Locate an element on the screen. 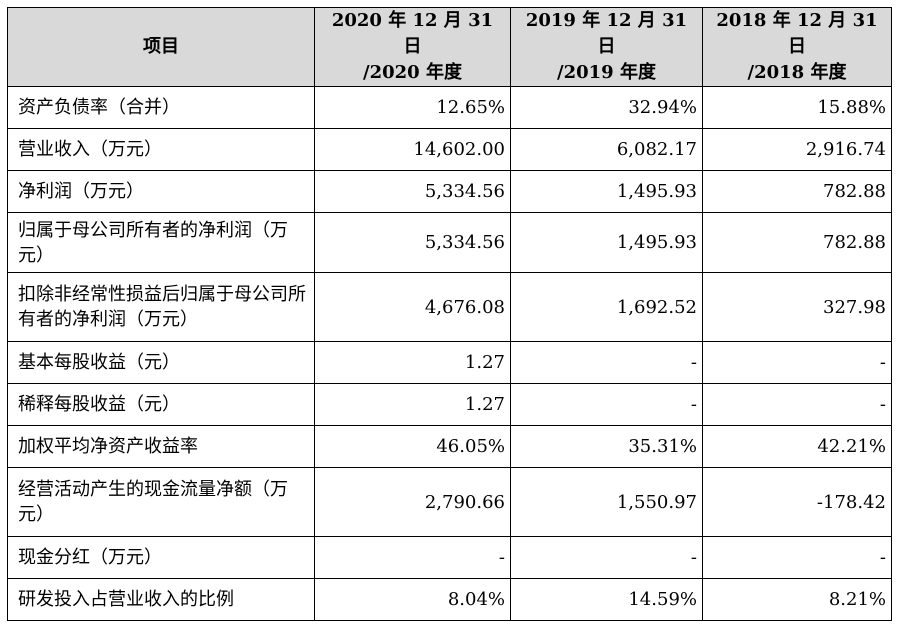  value-2020: 2,790.66 is located at coordinates (412, 502).